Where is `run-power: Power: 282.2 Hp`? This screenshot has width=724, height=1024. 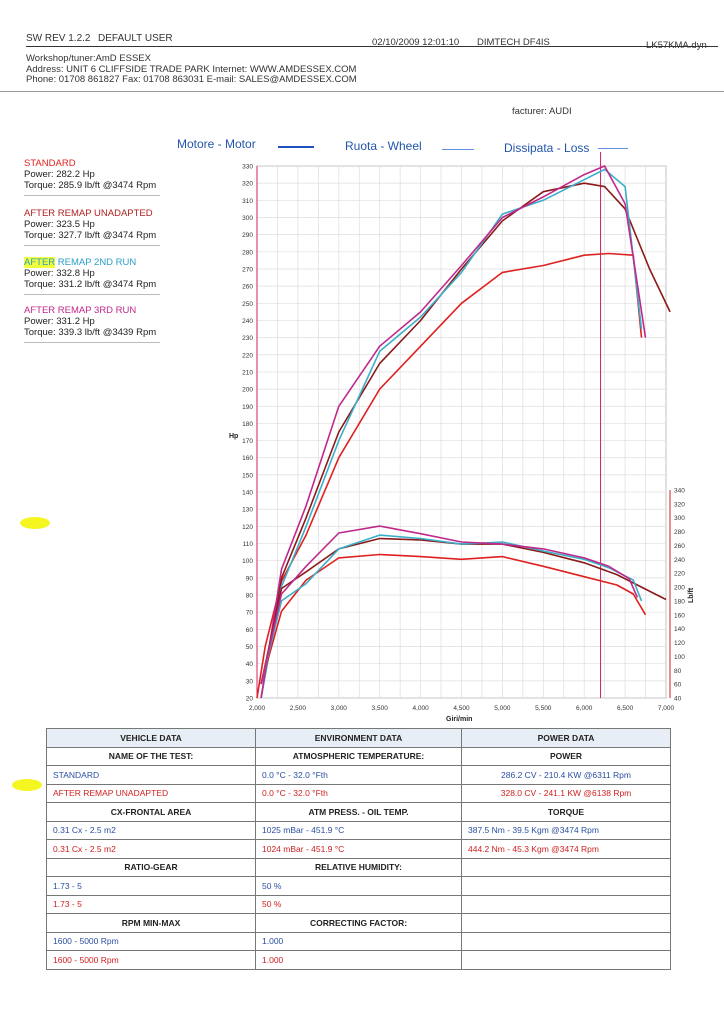 run-power: Power: 282.2 Hp is located at coordinates (59, 174).